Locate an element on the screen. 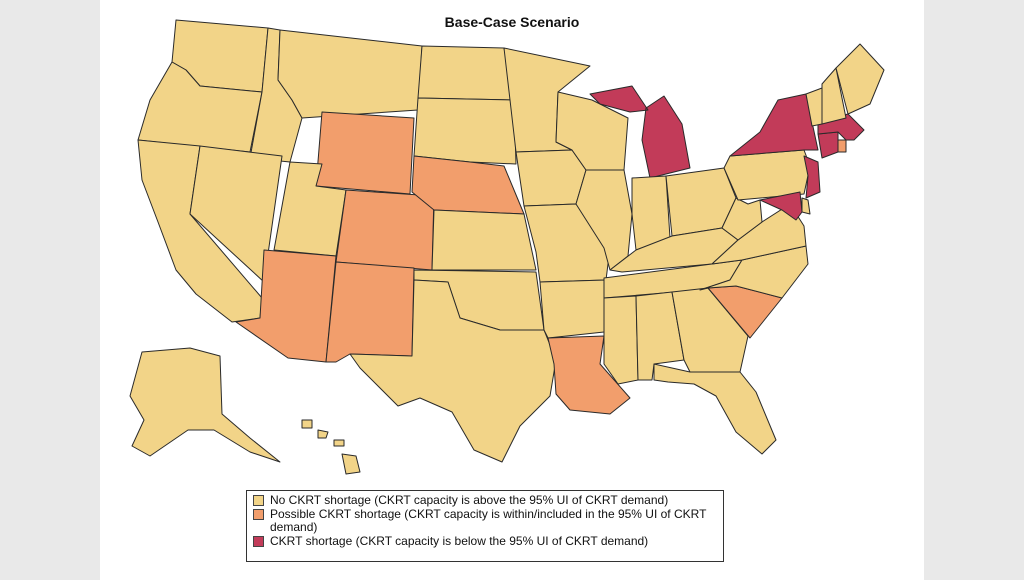 The height and width of the screenshot is (580, 1024). state-MD is located at coordinates (781, 206).